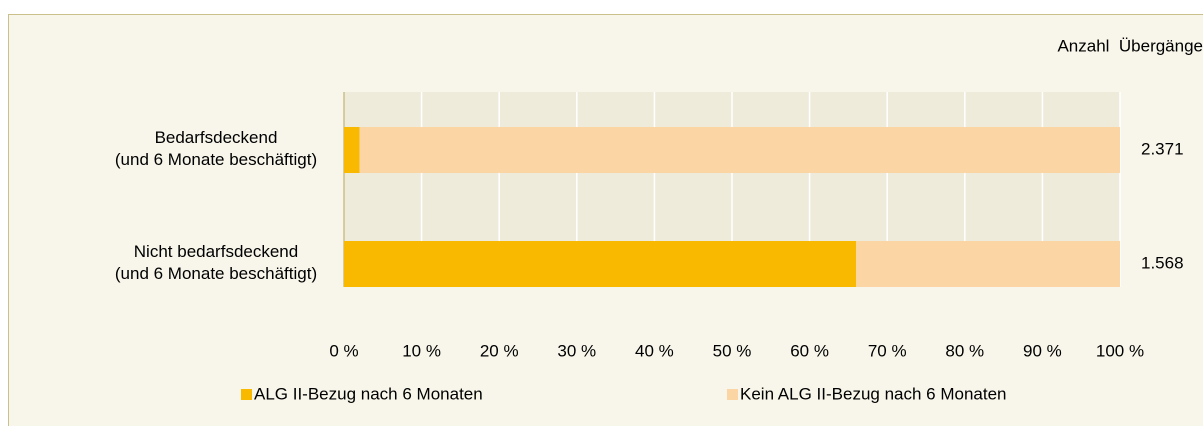 The height and width of the screenshot is (426, 1203). I want to click on x-tick-label: 50 %, so click(732, 350).